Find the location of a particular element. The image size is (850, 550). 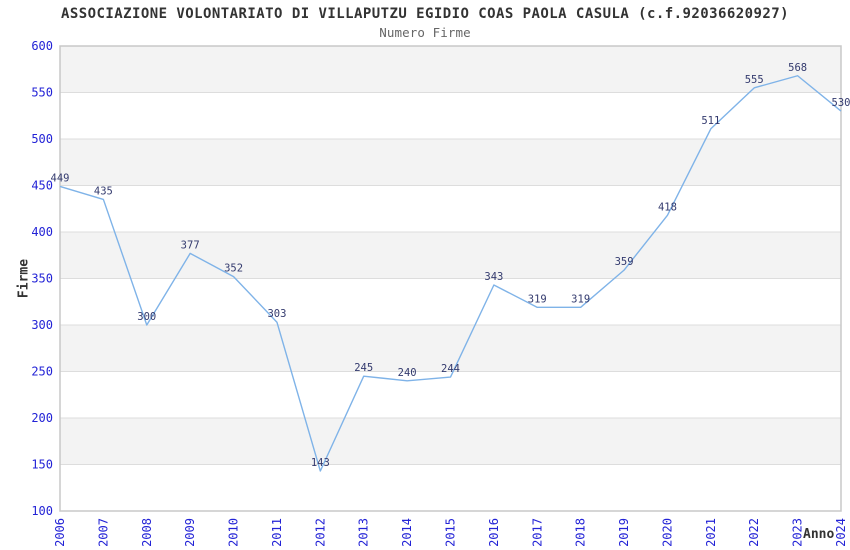

x-tick-label: 2014 is located at coordinates (407, 532).